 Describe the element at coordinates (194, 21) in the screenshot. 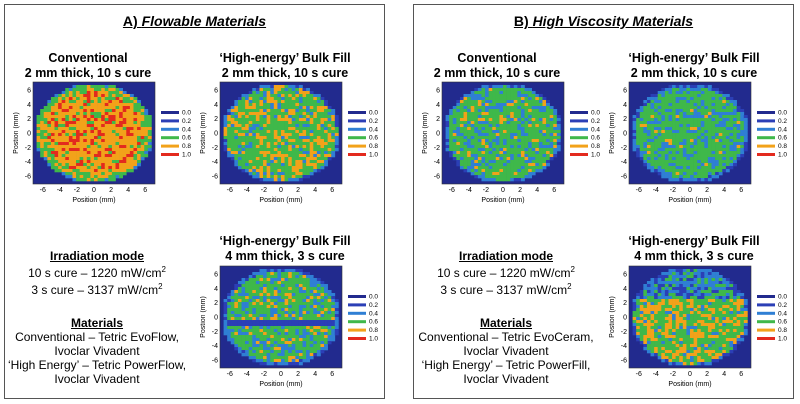

I see `panel-a-title: A) Flowable Materials` at that location.